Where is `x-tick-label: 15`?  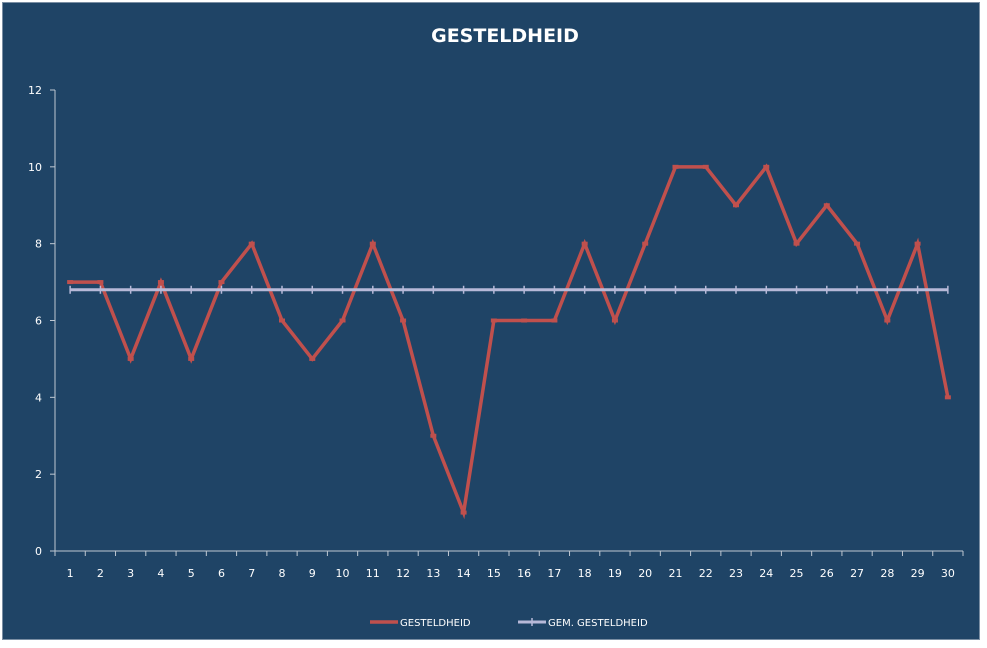 x-tick-label: 15 is located at coordinates (494, 573).